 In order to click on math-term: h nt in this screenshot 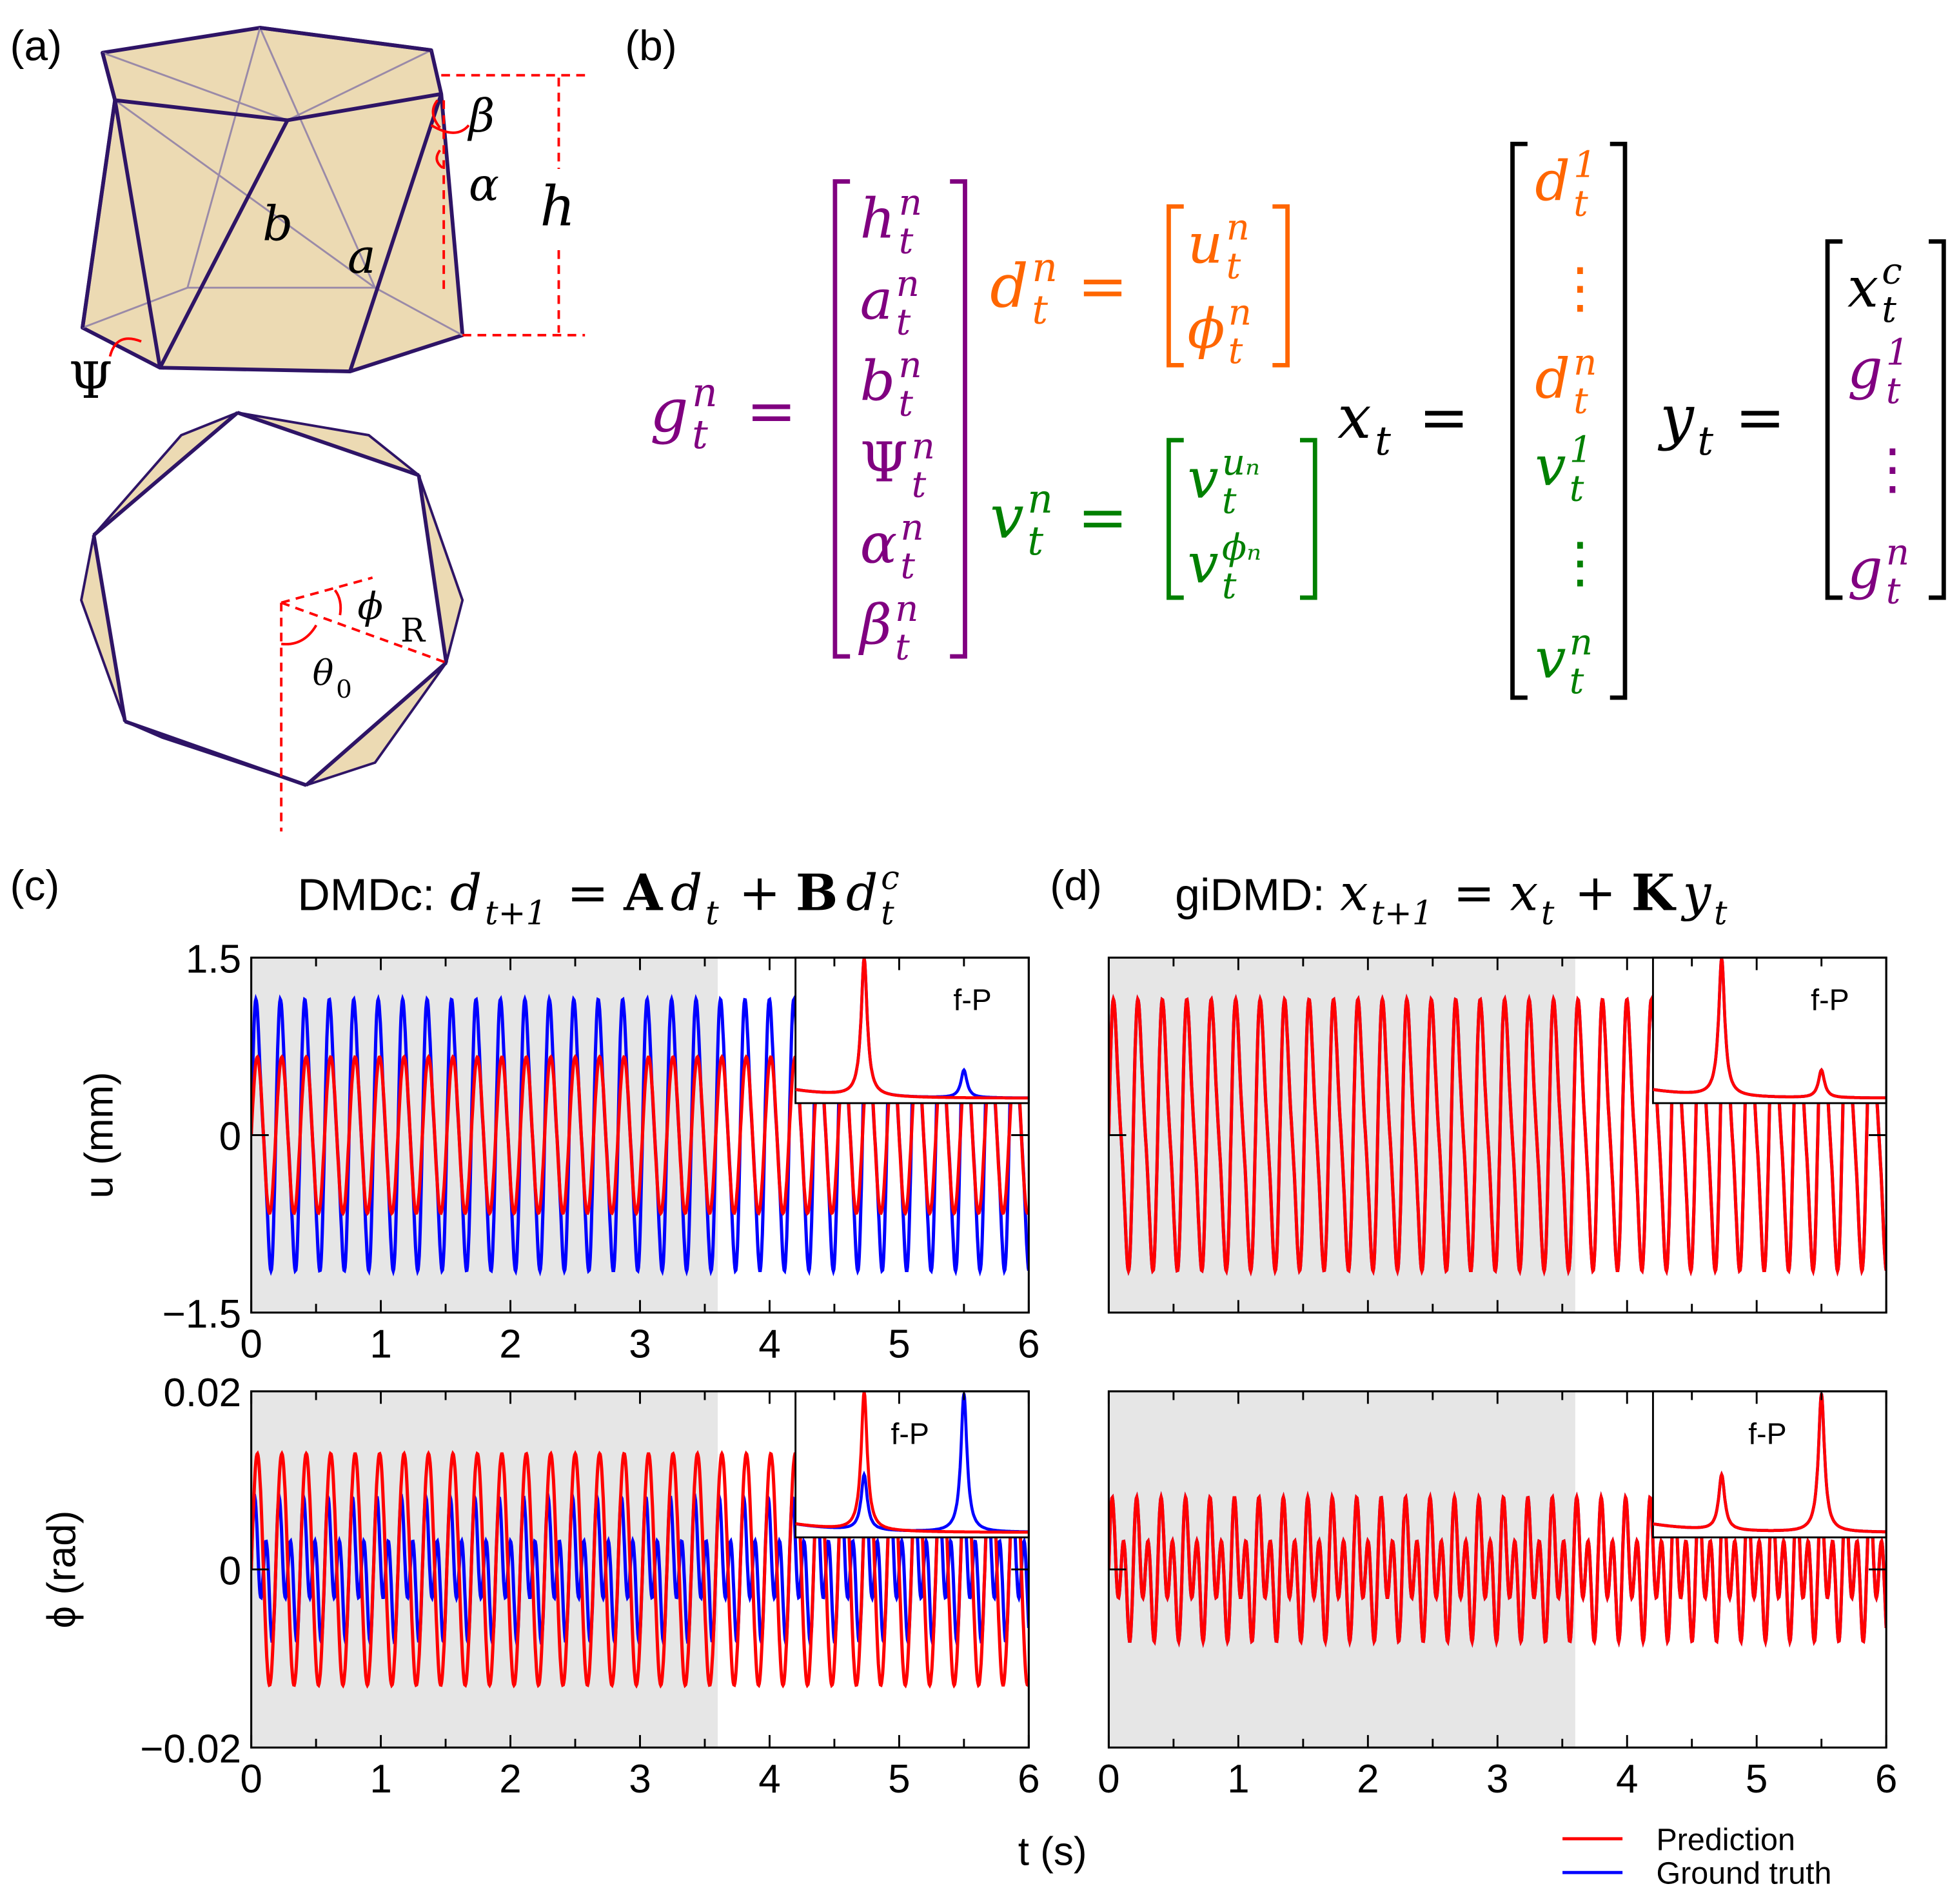, I will do `click(891, 222)`.